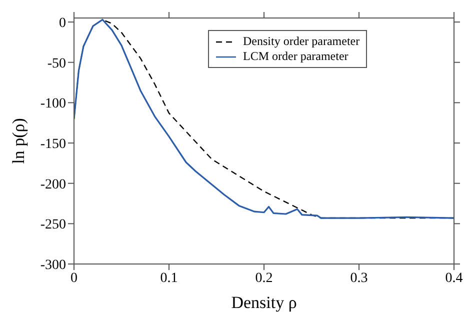 This screenshot has width=474, height=324. Describe the element at coordinates (18, 141) in the screenshot. I see `y-axis-title: ln p(ρ)` at that location.